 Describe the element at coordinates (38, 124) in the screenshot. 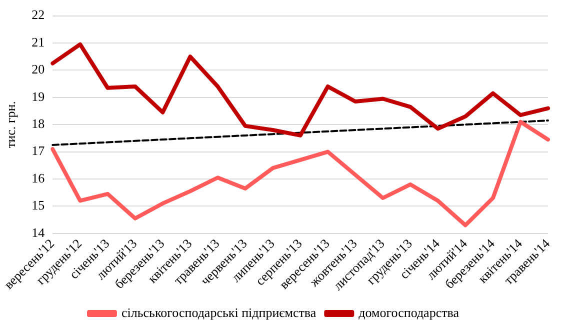

I see `y-tick-label: 18` at that location.